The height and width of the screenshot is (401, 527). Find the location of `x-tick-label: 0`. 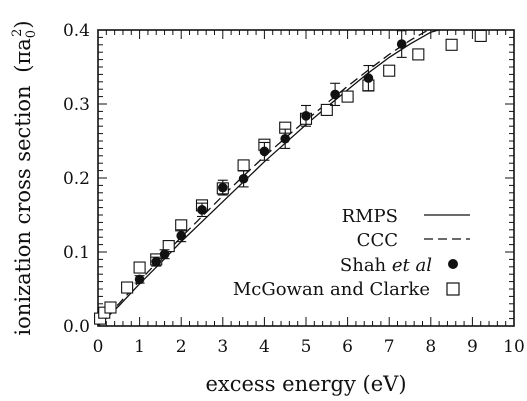

x-tick-label: 0 is located at coordinates (98, 347).